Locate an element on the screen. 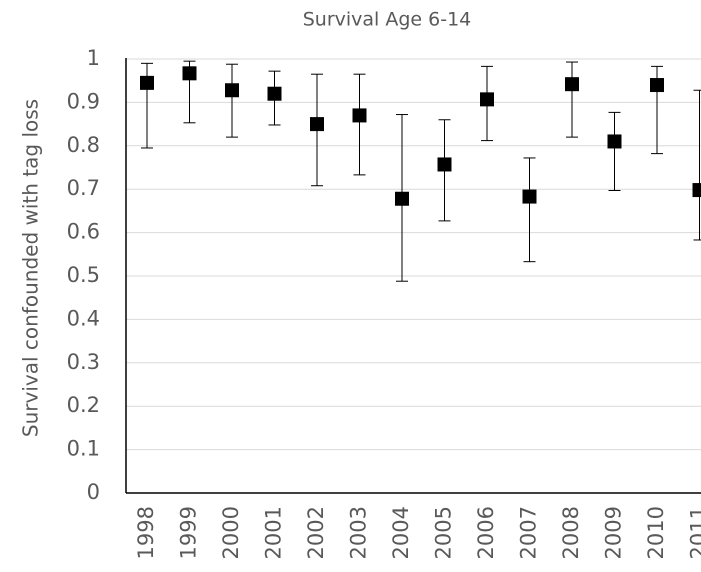 Image resolution: width=701 pixels, height=572 pixels. x-tick-label: 2002 is located at coordinates (316, 532).